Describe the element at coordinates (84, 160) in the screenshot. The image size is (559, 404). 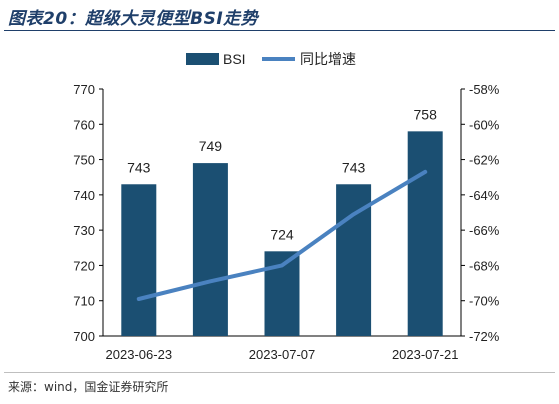
I see `y-left-tick-label: 750` at that location.